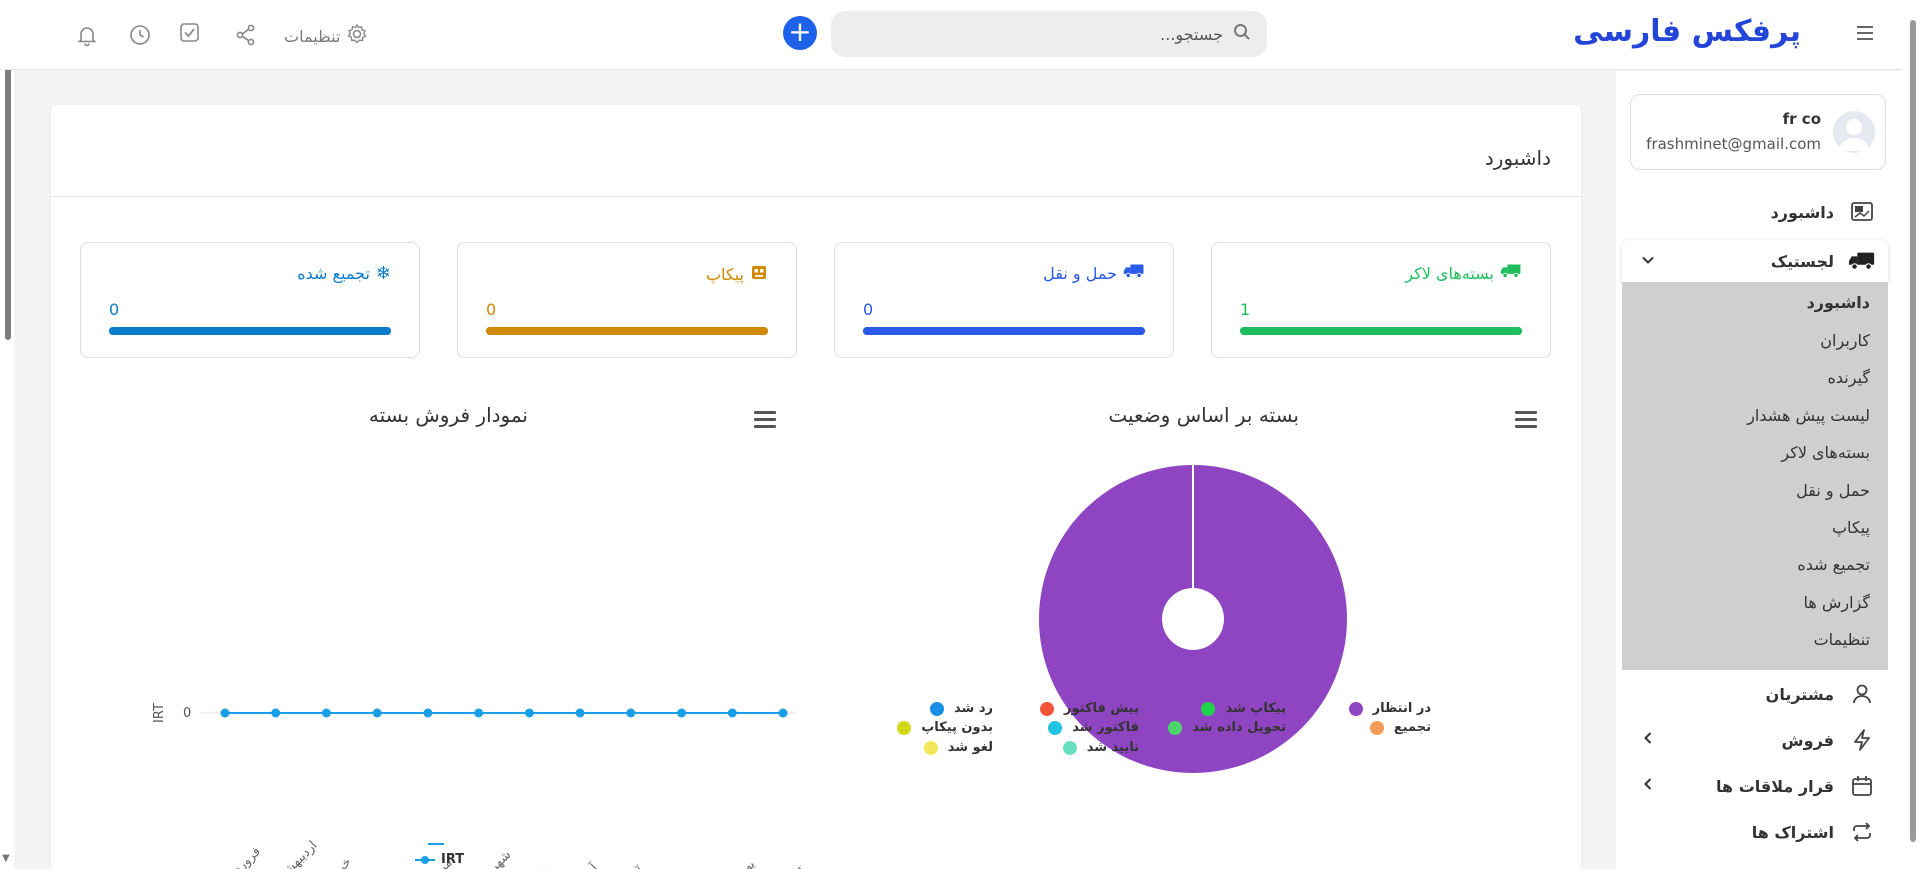 Image resolution: width=1920 pixels, height=869 pixels. What do you see at coordinates (190, 33) in the screenshot?
I see `task-check-icon` at bounding box center [190, 33].